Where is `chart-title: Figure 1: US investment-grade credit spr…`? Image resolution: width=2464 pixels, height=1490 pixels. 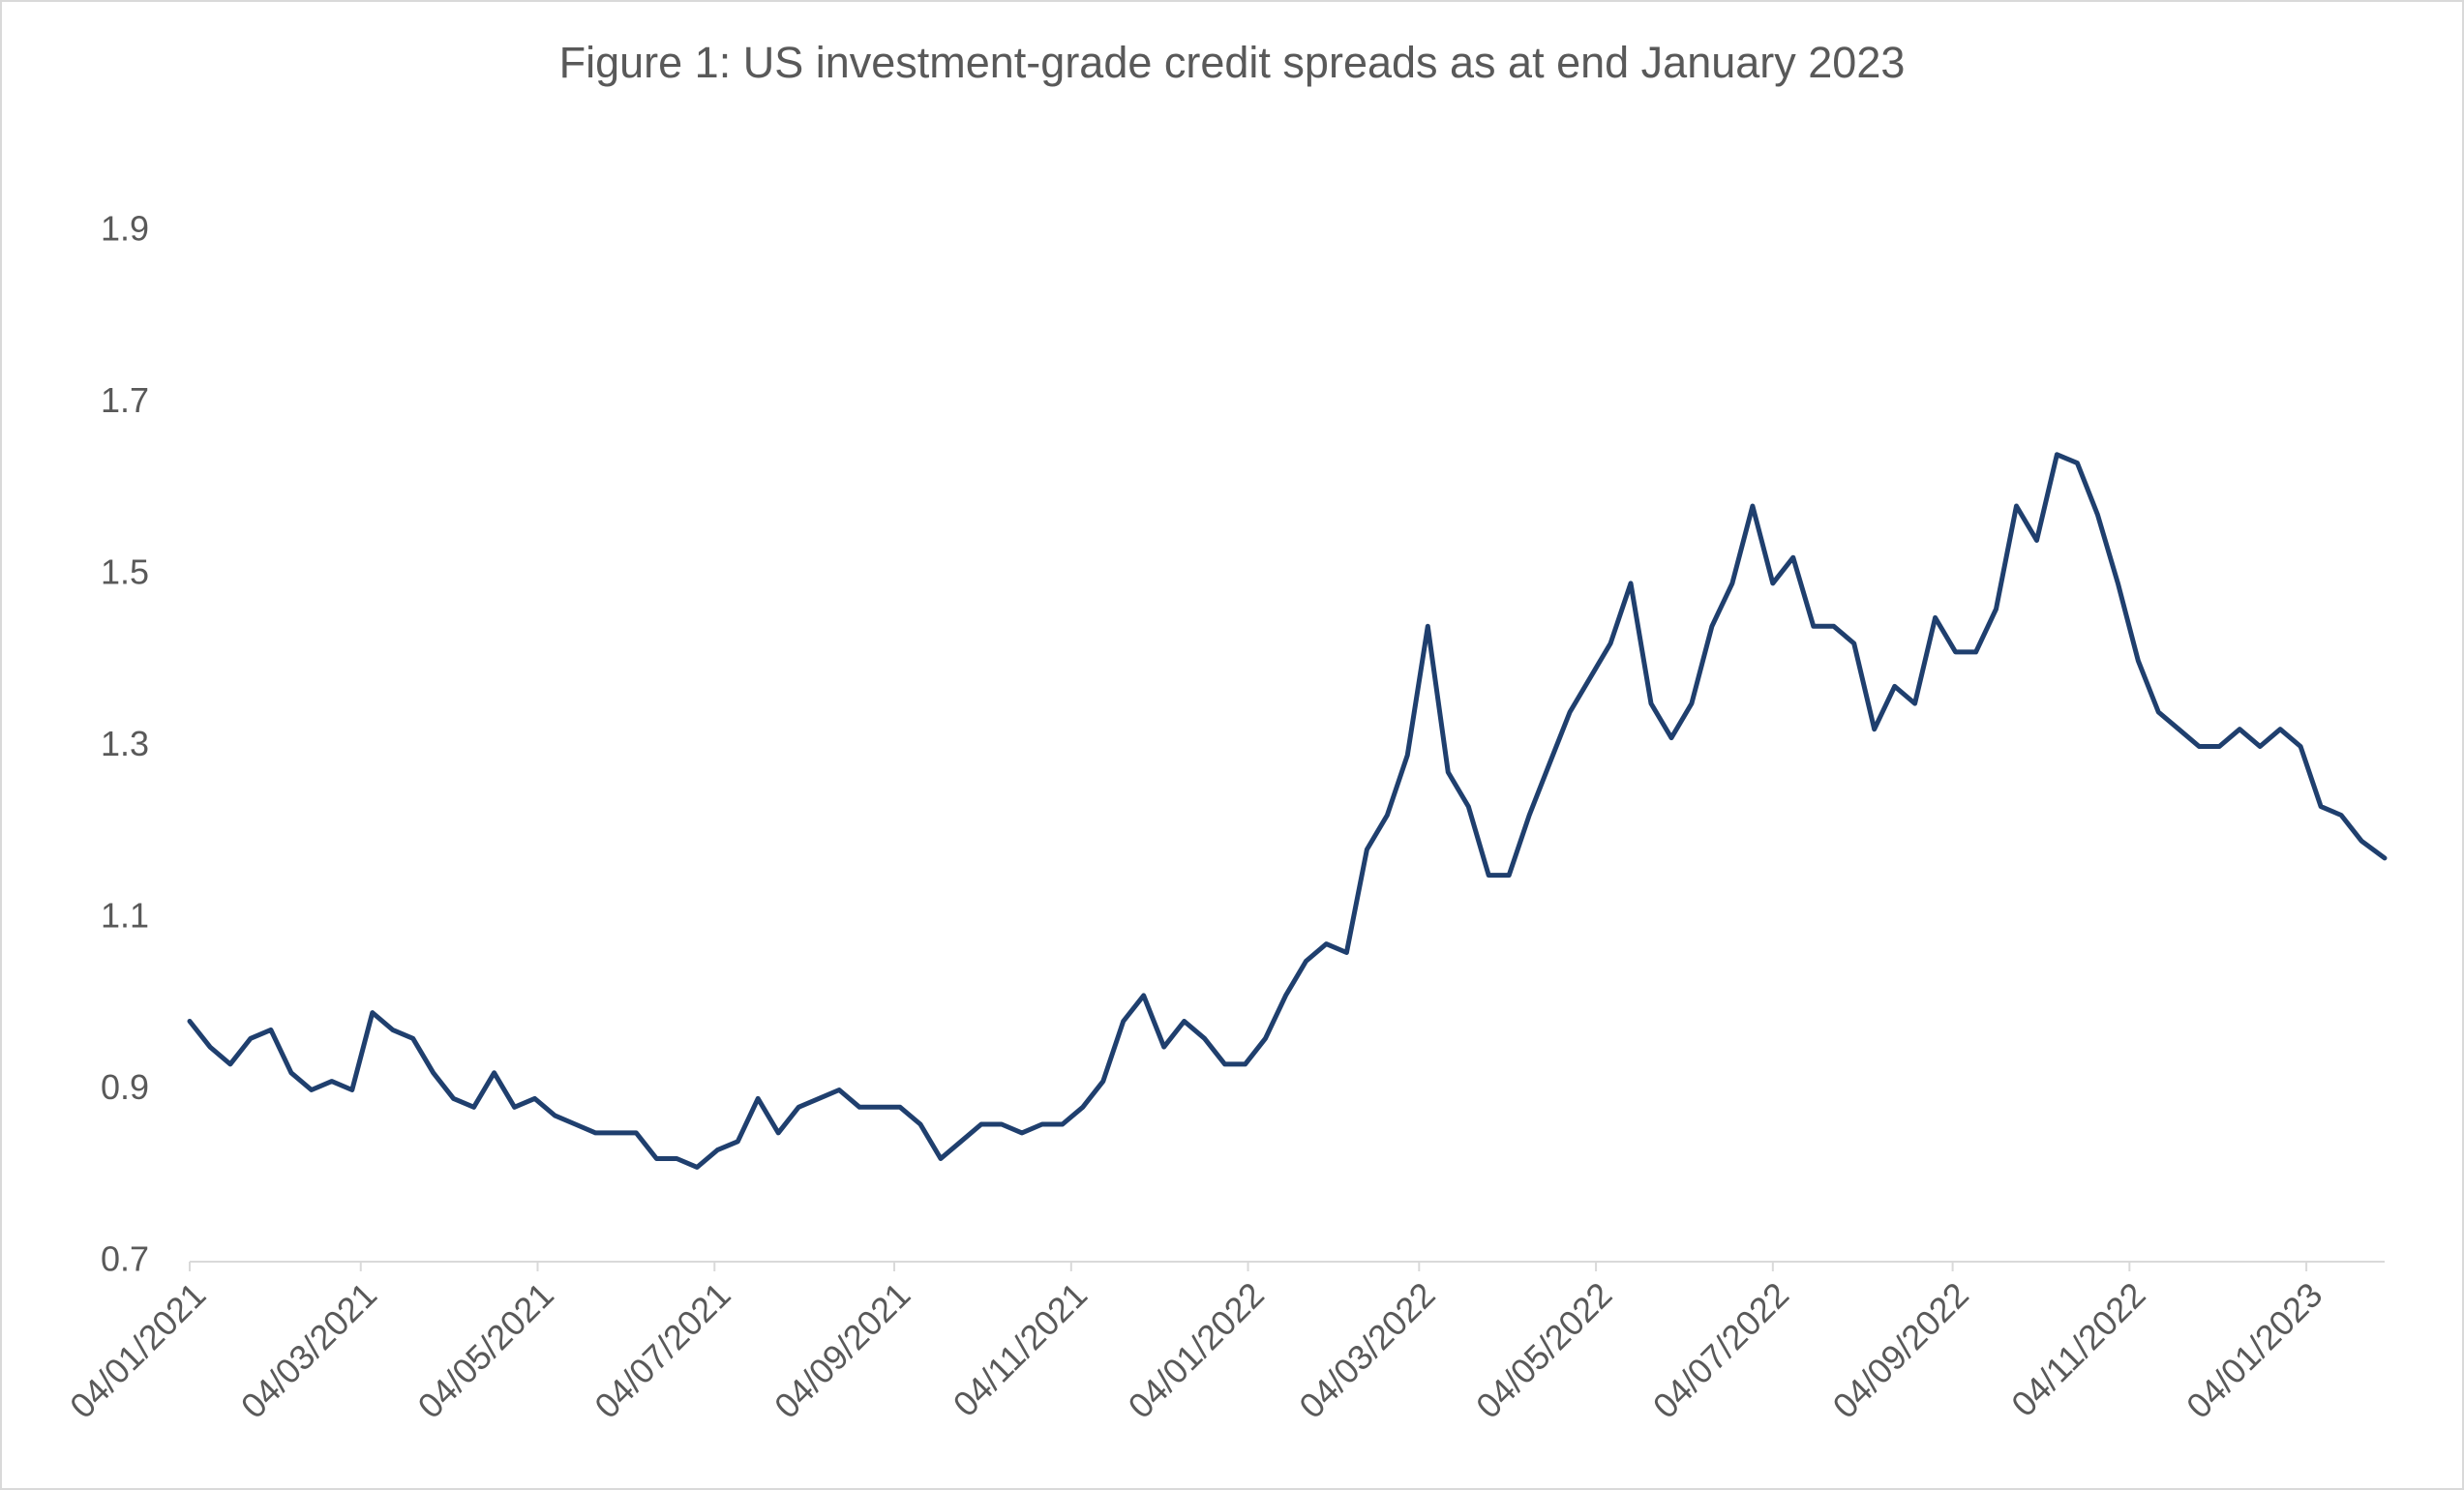
chart-title: Figure 1: US investment-grade credit spr… is located at coordinates (1232, 63).